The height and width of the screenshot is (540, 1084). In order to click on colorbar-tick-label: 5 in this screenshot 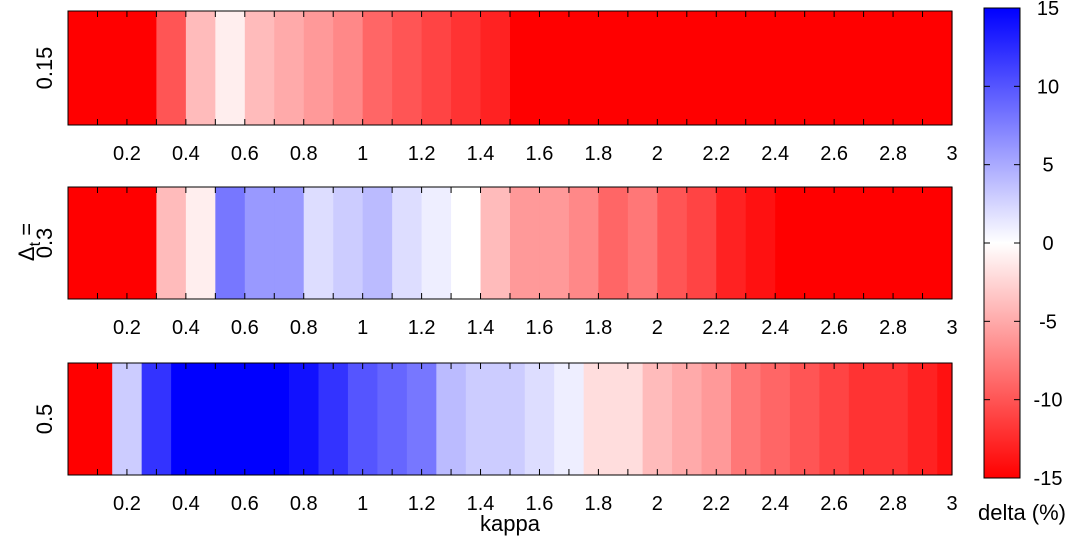, I will do `click(1047, 166)`.